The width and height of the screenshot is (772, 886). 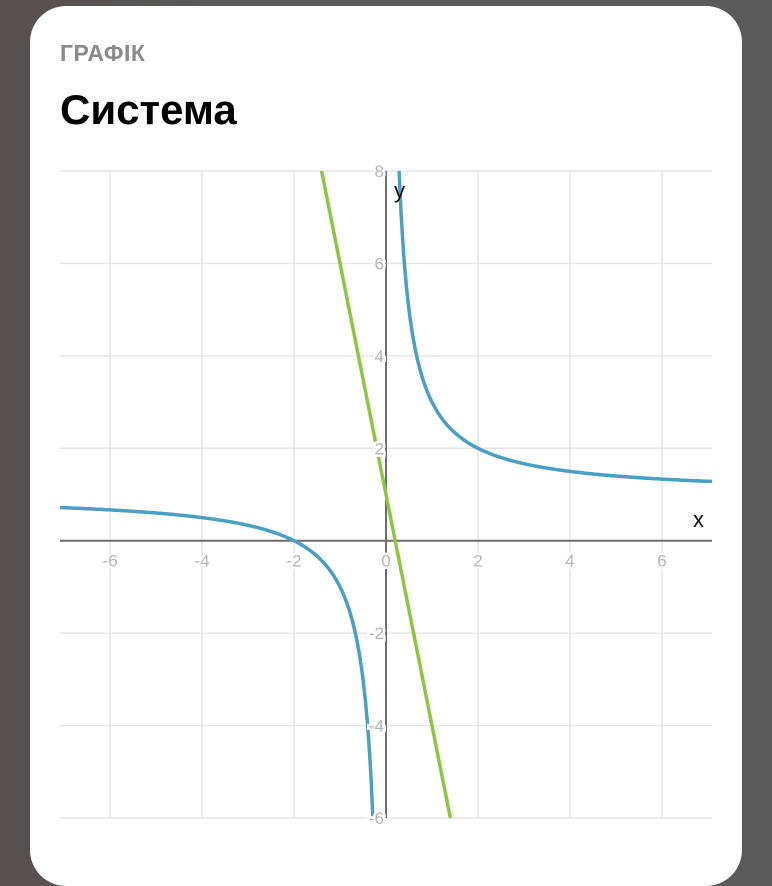 What do you see at coordinates (103, 53) in the screenshot?
I see `card-eyebrow: ГРАФІК` at bounding box center [103, 53].